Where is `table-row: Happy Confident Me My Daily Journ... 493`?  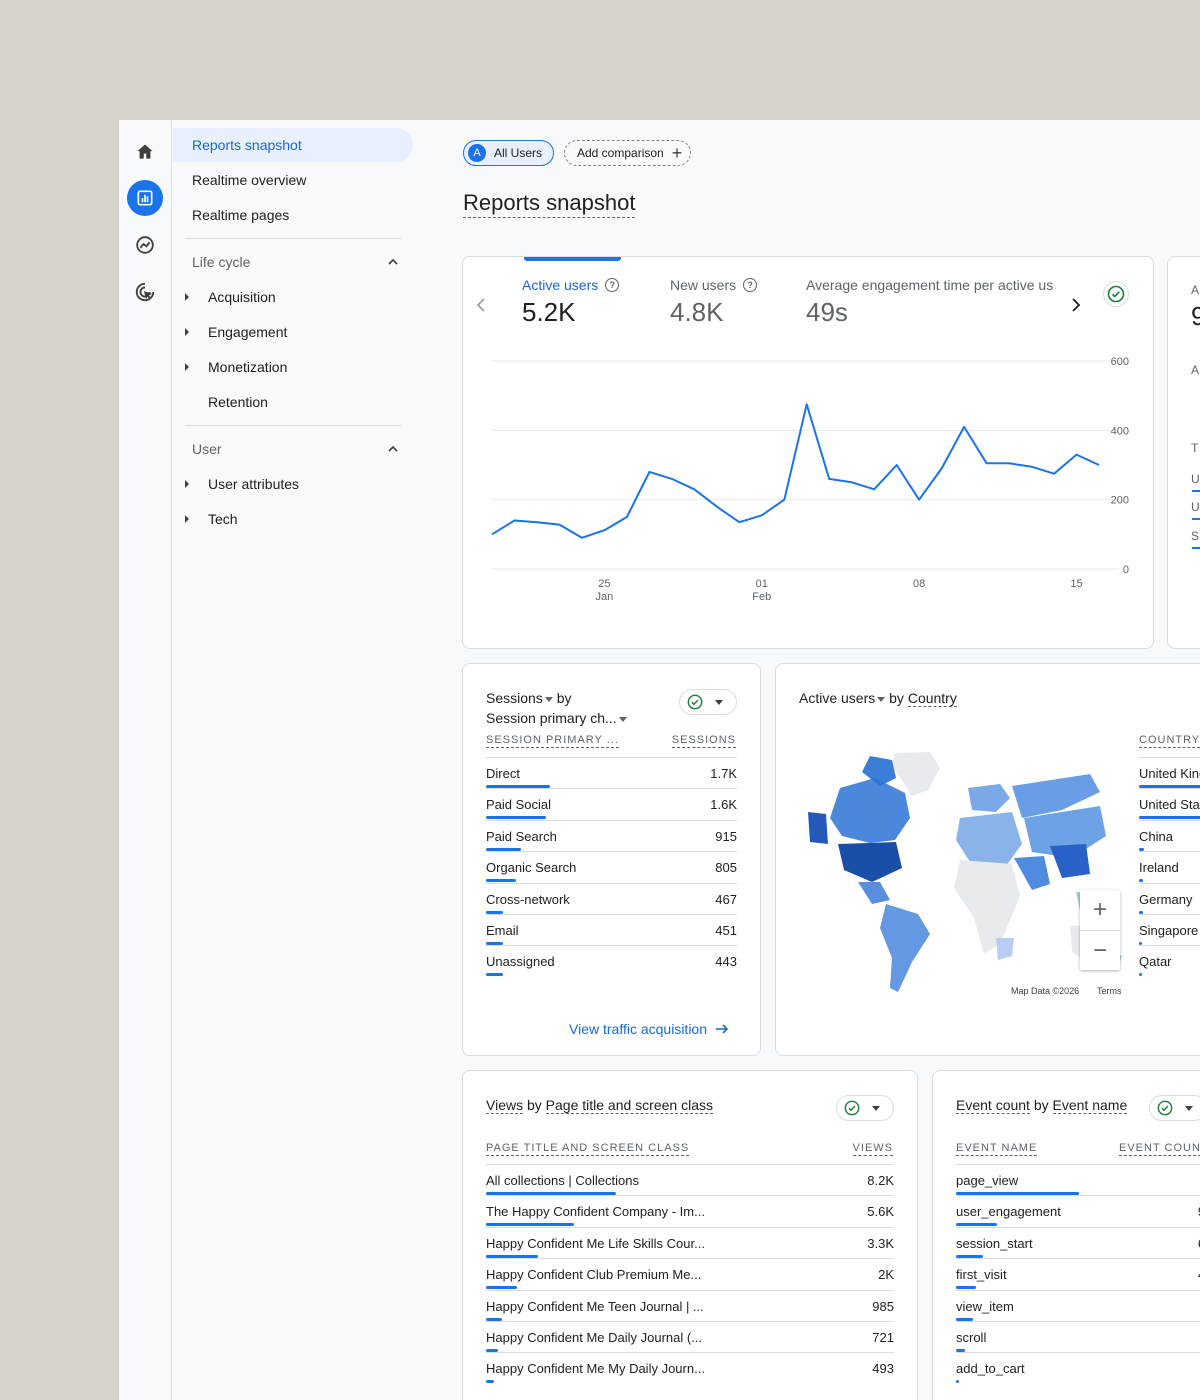
table-row: Happy Confident Me My Daily Journ... 493 is located at coordinates (690, 1368).